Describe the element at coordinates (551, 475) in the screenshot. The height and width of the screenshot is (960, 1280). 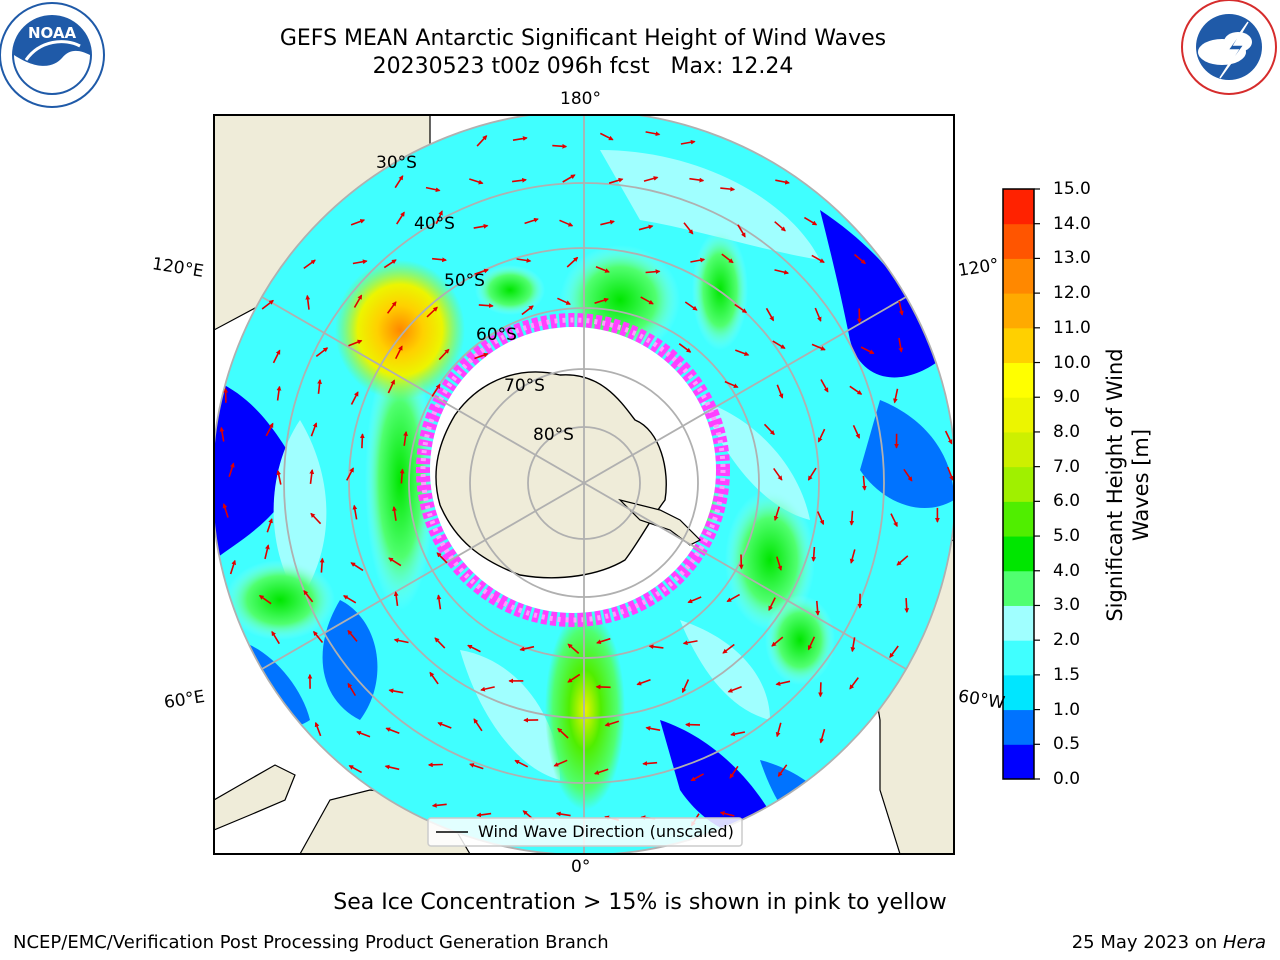
I see `antarctica-land` at that location.